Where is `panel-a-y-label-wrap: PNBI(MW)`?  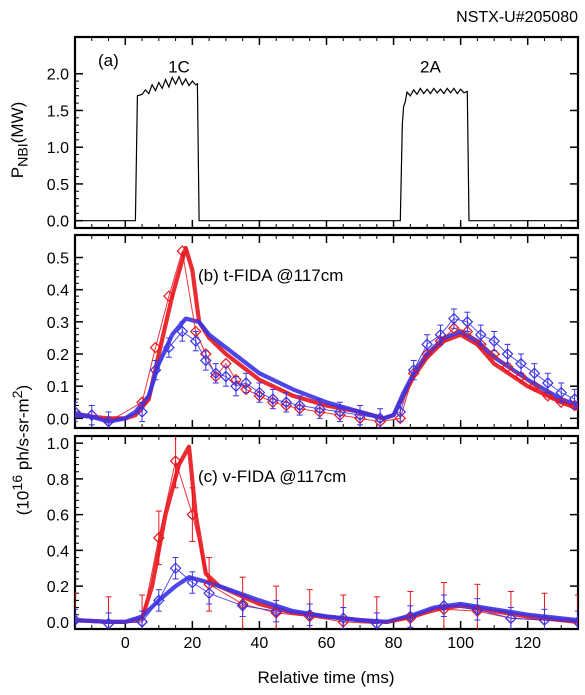
panel-a-y-label-wrap: PNBI(MW) is located at coordinates (18, 140).